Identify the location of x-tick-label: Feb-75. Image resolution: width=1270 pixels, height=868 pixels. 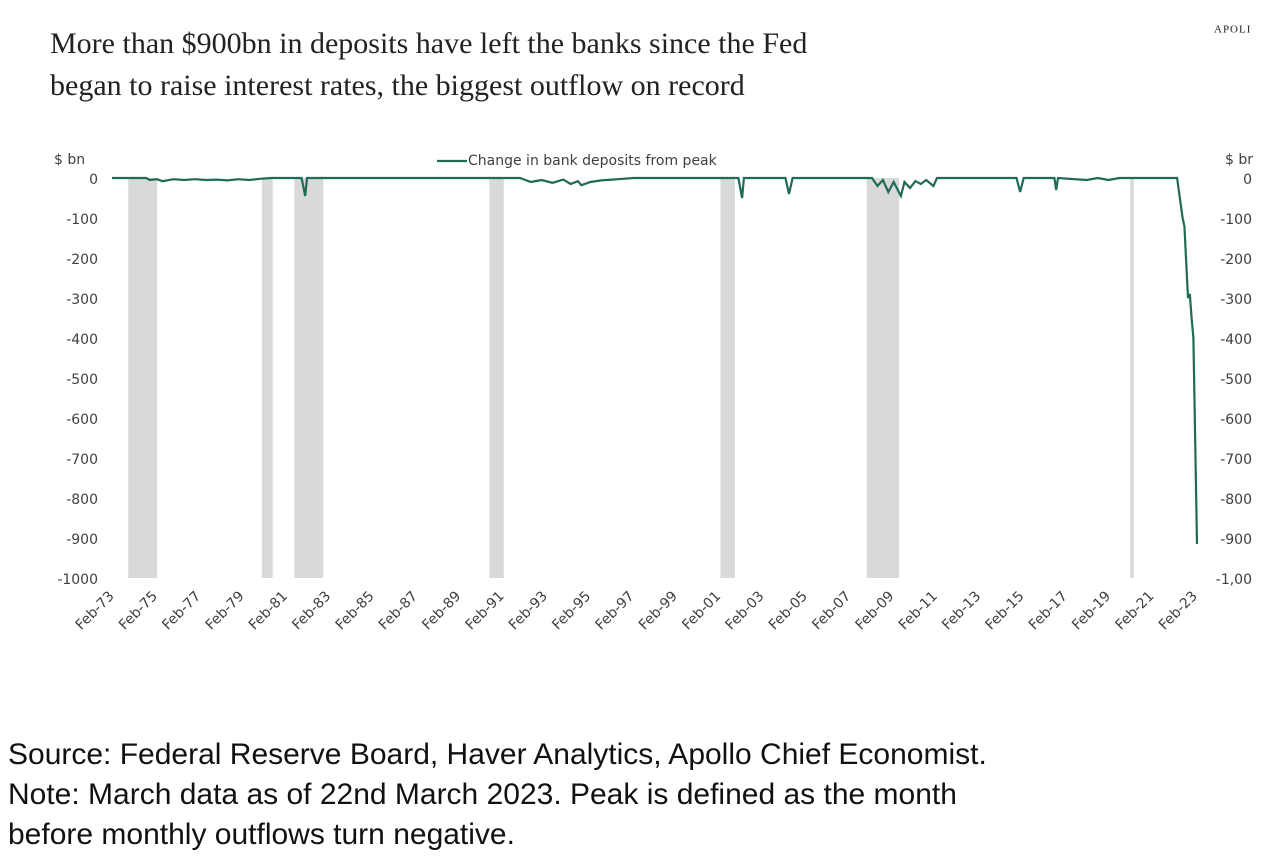
(138, 610).